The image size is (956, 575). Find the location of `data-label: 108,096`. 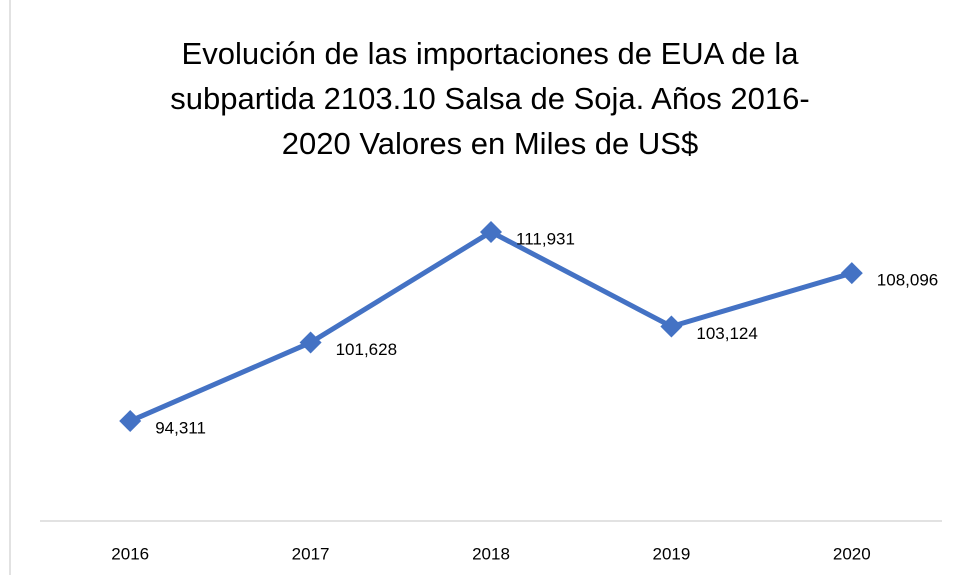

data-label: 108,096 is located at coordinates (907, 280).